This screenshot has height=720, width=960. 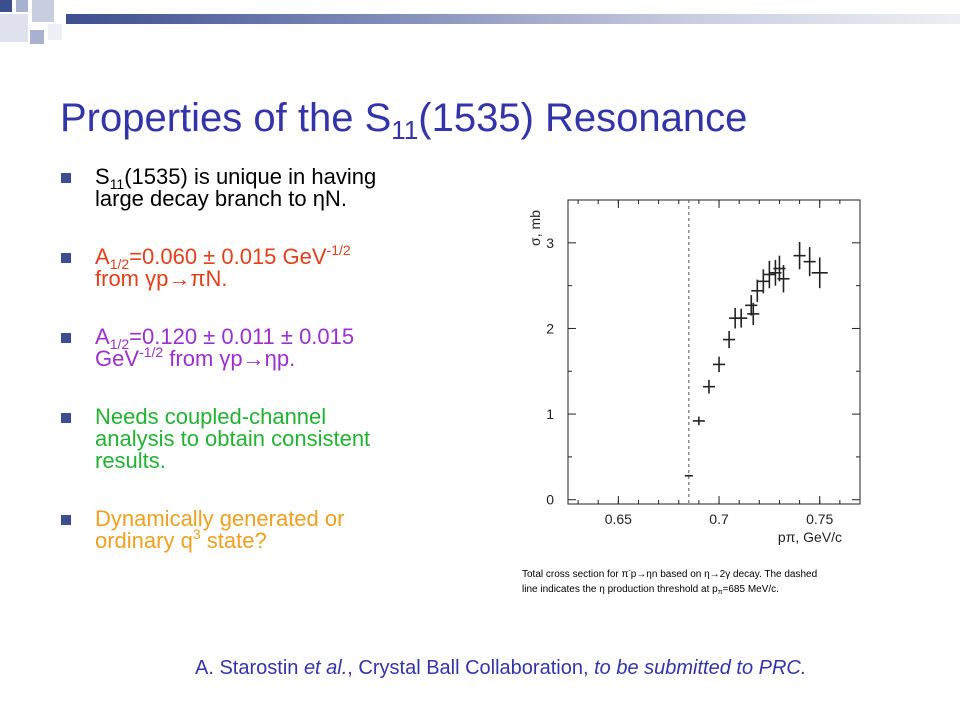 What do you see at coordinates (618, 519) in the screenshot?
I see `x-tick-label: 0.65` at bounding box center [618, 519].